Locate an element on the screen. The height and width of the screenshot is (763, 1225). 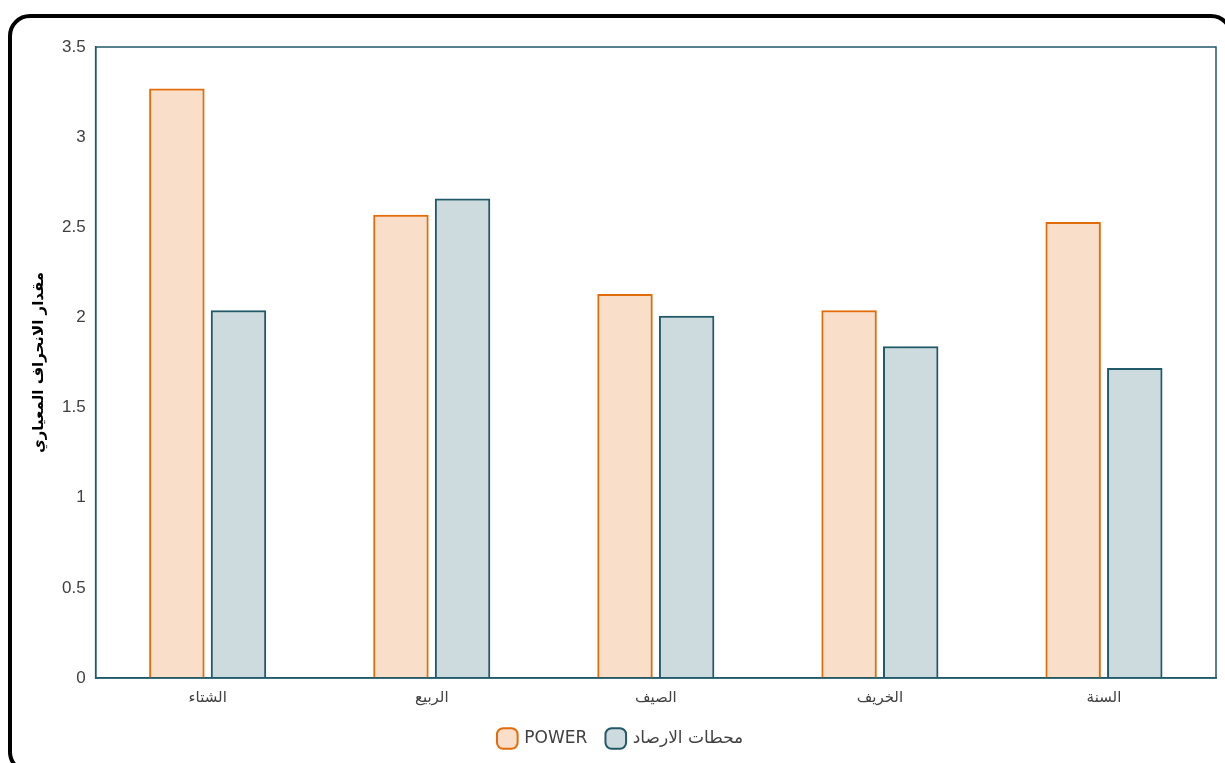
x-tick-label: السنة is located at coordinates (1104, 696).